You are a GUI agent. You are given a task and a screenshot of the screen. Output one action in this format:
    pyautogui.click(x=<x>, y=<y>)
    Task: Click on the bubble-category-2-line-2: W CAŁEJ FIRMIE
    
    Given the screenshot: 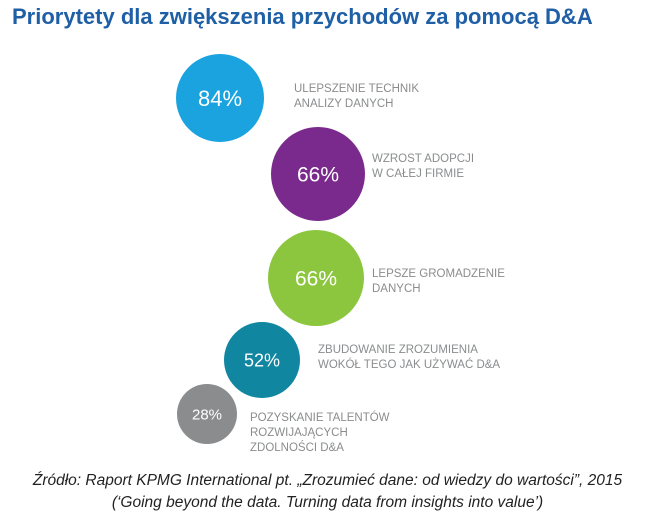 What is the action you would take?
    pyautogui.click(x=418, y=174)
    